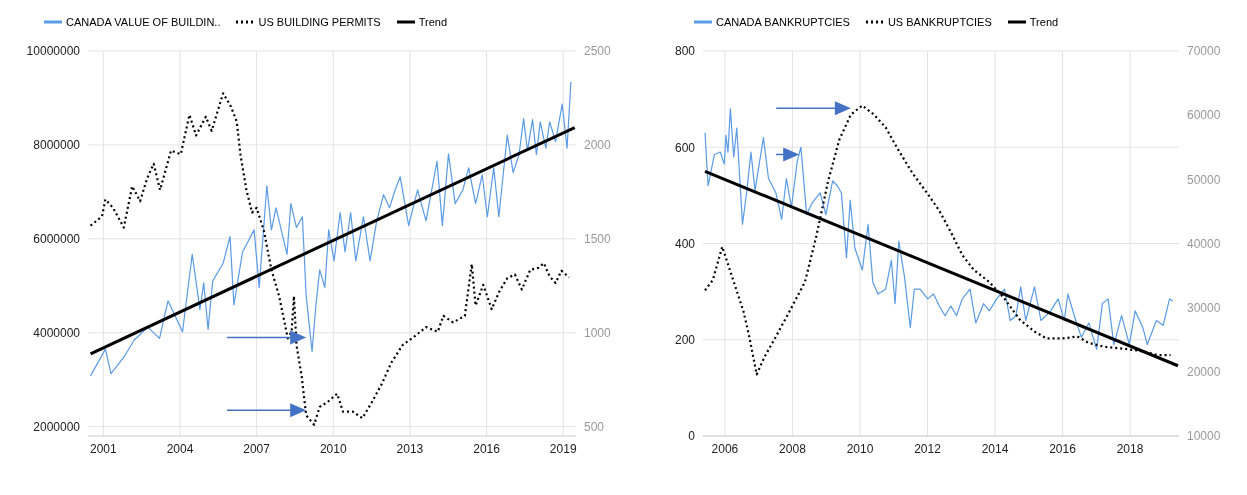 The width and height of the screenshot is (1247, 495). Describe the element at coordinates (1204, 179) in the screenshot. I see `y2-tick-label: 50000` at that location.